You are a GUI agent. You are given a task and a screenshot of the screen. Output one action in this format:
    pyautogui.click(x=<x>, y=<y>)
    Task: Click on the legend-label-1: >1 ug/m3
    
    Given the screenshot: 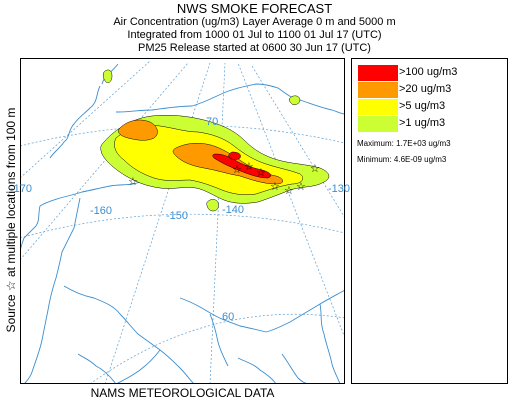 What is the action you would take?
    pyautogui.click(x=422, y=123)
    